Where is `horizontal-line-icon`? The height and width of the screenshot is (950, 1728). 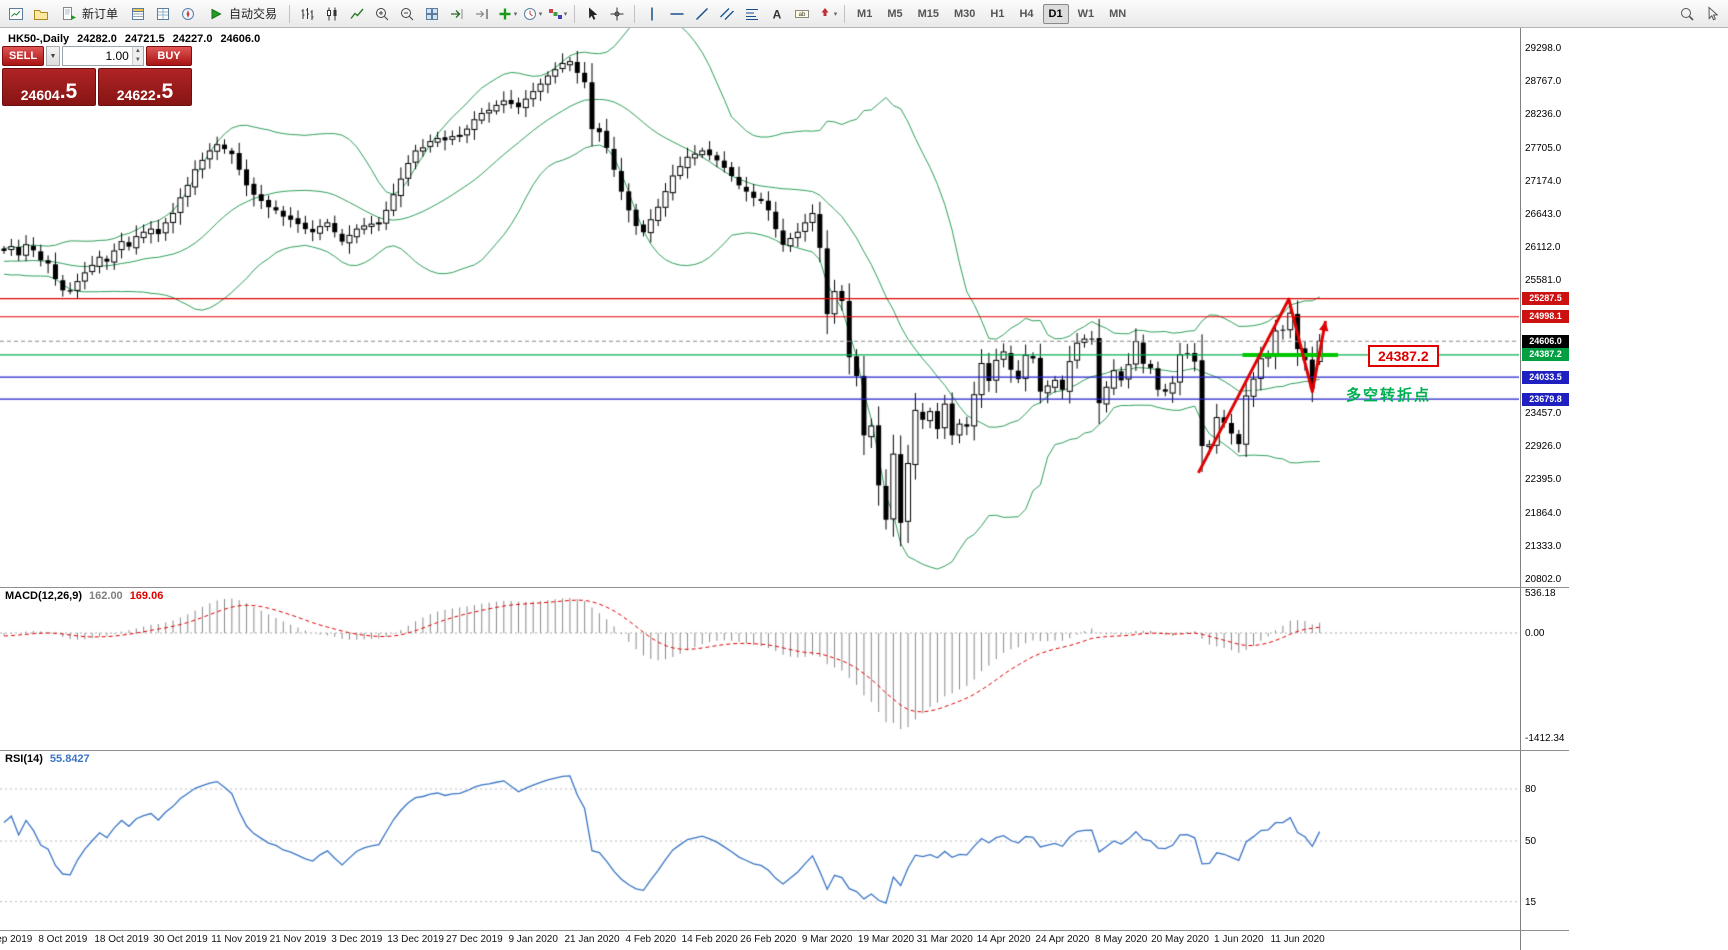 horizontal-line-icon is located at coordinates (677, 14).